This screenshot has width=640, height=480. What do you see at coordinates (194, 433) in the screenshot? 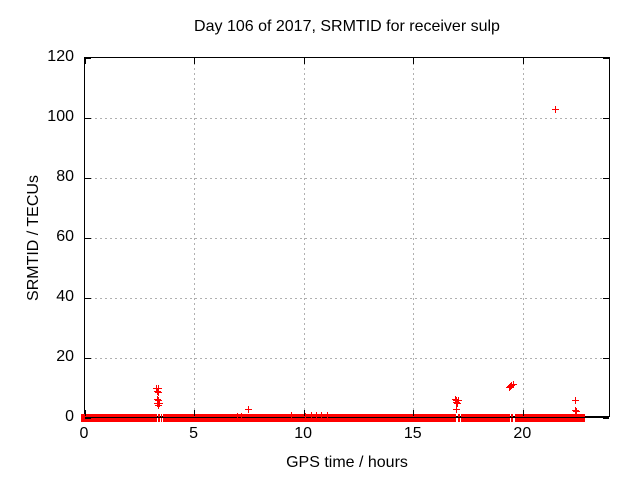
I see `x-tick-label: 5` at bounding box center [194, 433].